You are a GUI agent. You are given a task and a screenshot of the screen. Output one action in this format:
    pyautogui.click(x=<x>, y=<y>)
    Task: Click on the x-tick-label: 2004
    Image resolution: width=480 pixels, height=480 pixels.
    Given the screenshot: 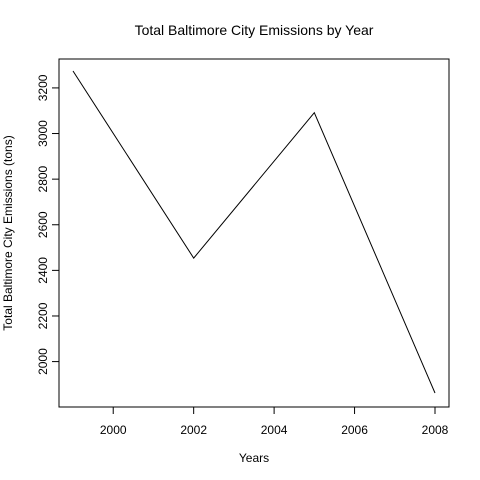 What is the action you would take?
    pyautogui.click(x=274, y=430)
    